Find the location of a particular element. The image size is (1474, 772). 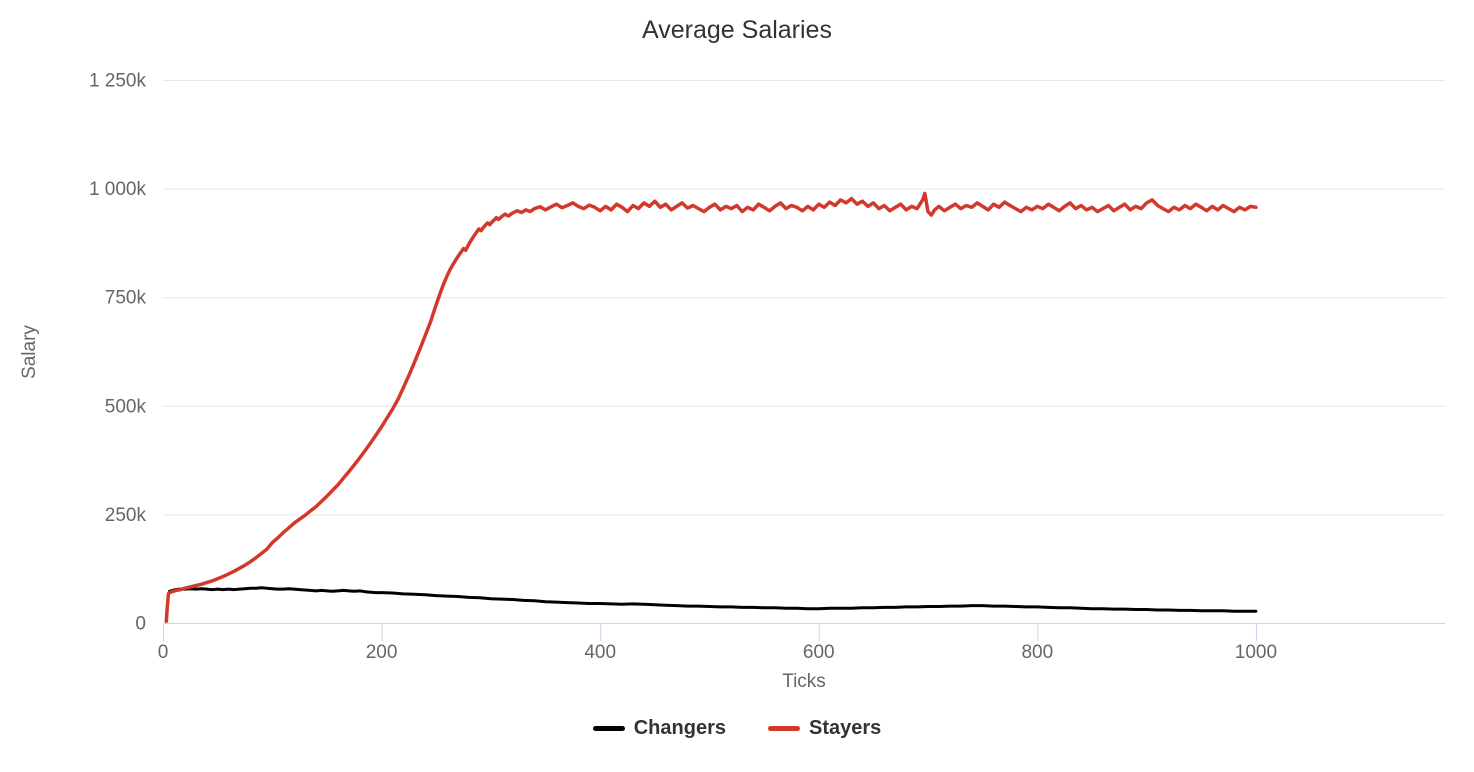

x-tick-label-800: 800 is located at coordinates (1037, 652).